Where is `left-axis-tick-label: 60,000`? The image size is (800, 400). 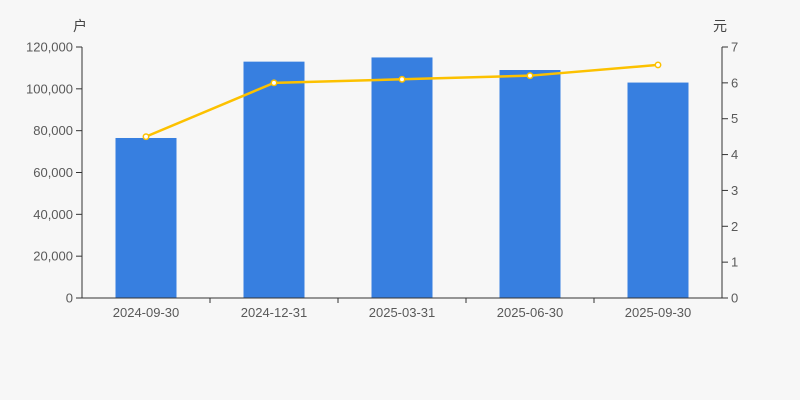 left-axis-tick-label: 60,000 is located at coordinates (53, 172).